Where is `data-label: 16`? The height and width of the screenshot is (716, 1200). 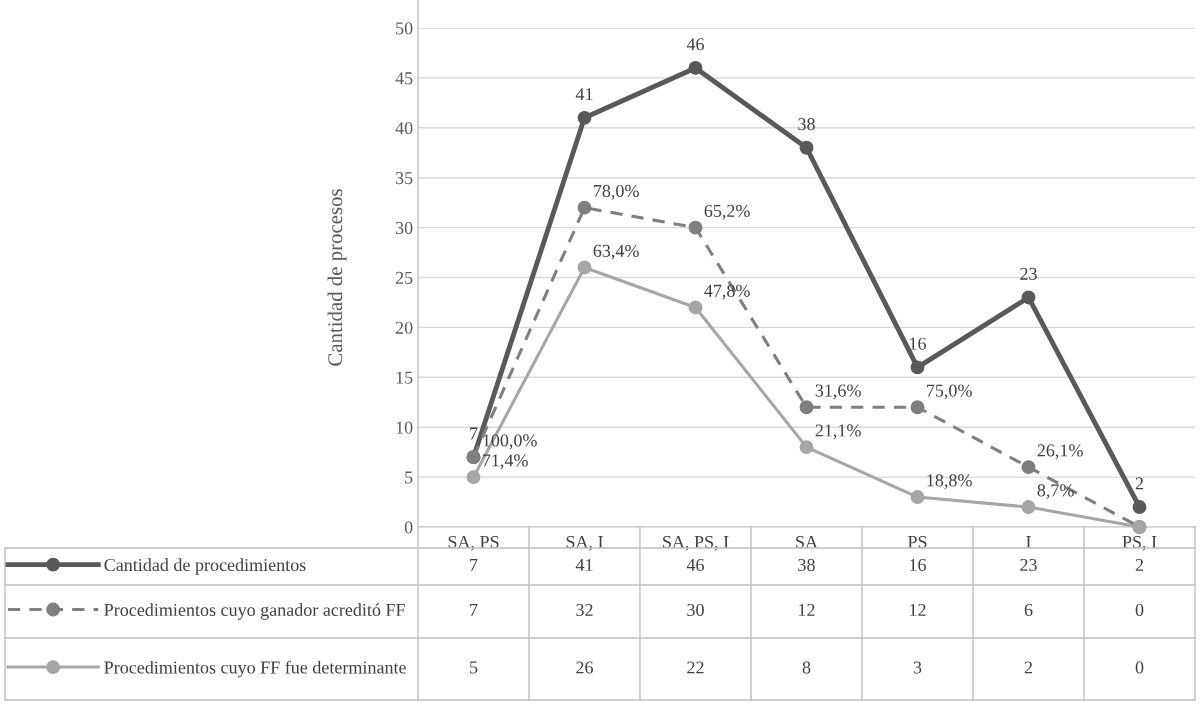 data-label: 16 is located at coordinates (918, 565).